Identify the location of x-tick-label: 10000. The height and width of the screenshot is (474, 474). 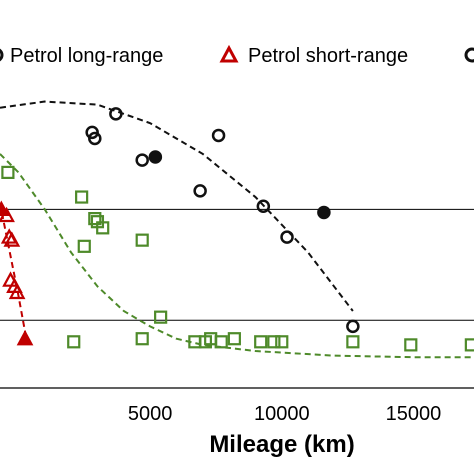
(282, 414).